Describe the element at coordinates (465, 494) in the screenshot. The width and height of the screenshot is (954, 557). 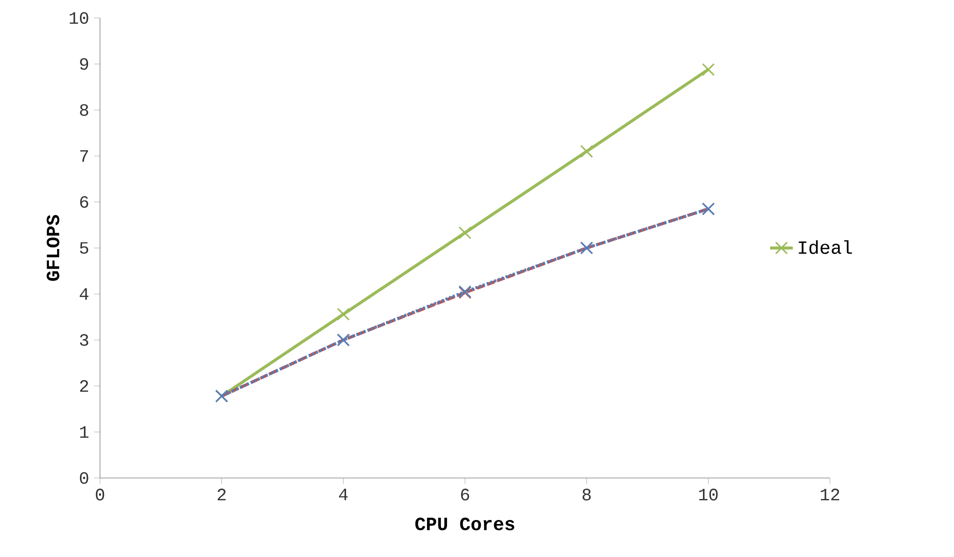
I see `x-tick-label: 6` at that location.